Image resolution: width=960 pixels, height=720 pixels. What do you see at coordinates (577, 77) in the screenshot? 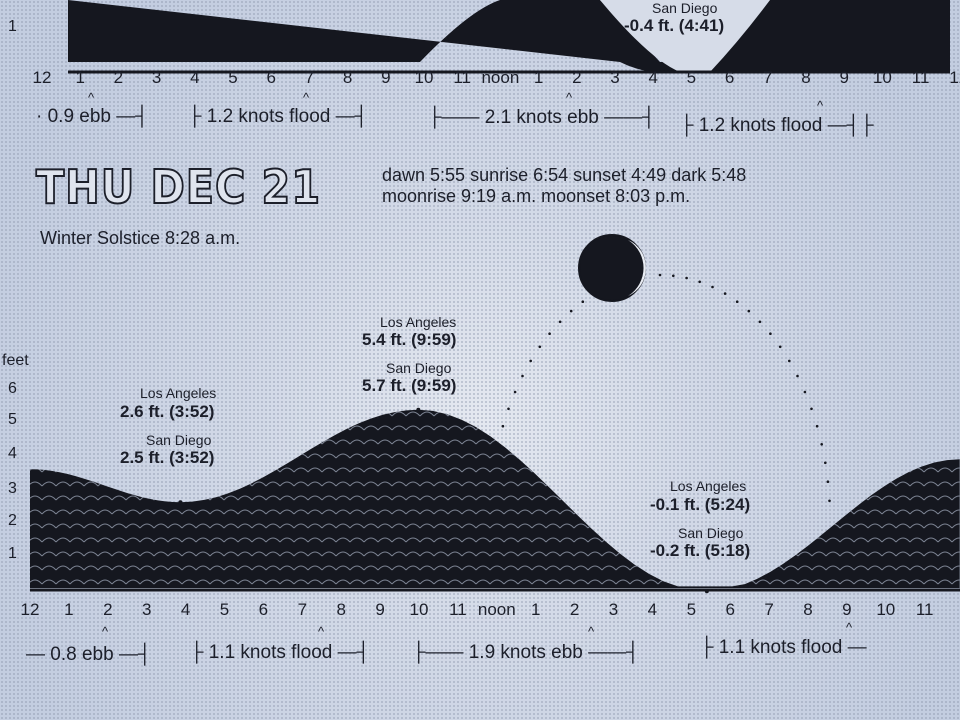
I see `top-hour-tick: 2` at bounding box center [577, 77].